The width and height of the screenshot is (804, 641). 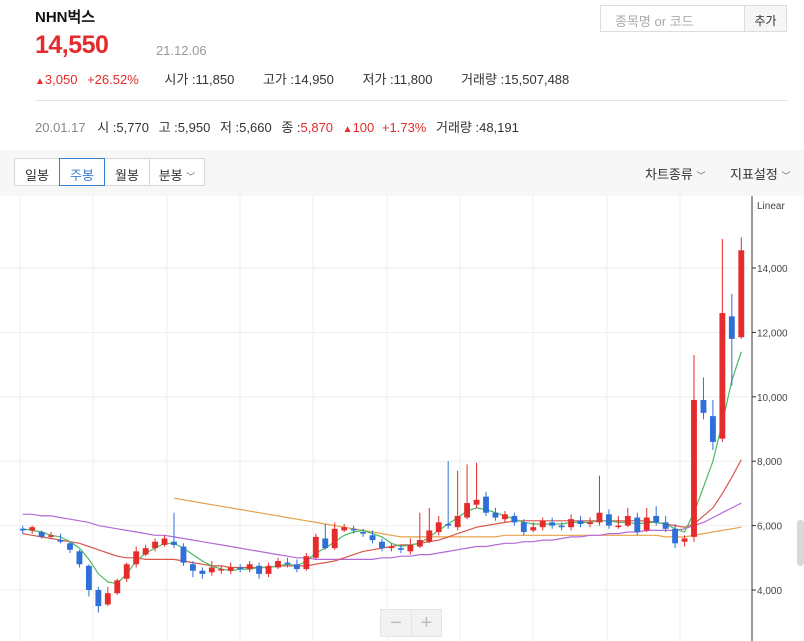 What do you see at coordinates (82, 172) in the screenshot?
I see `tab-weekly: 주봉` at bounding box center [82, 172].